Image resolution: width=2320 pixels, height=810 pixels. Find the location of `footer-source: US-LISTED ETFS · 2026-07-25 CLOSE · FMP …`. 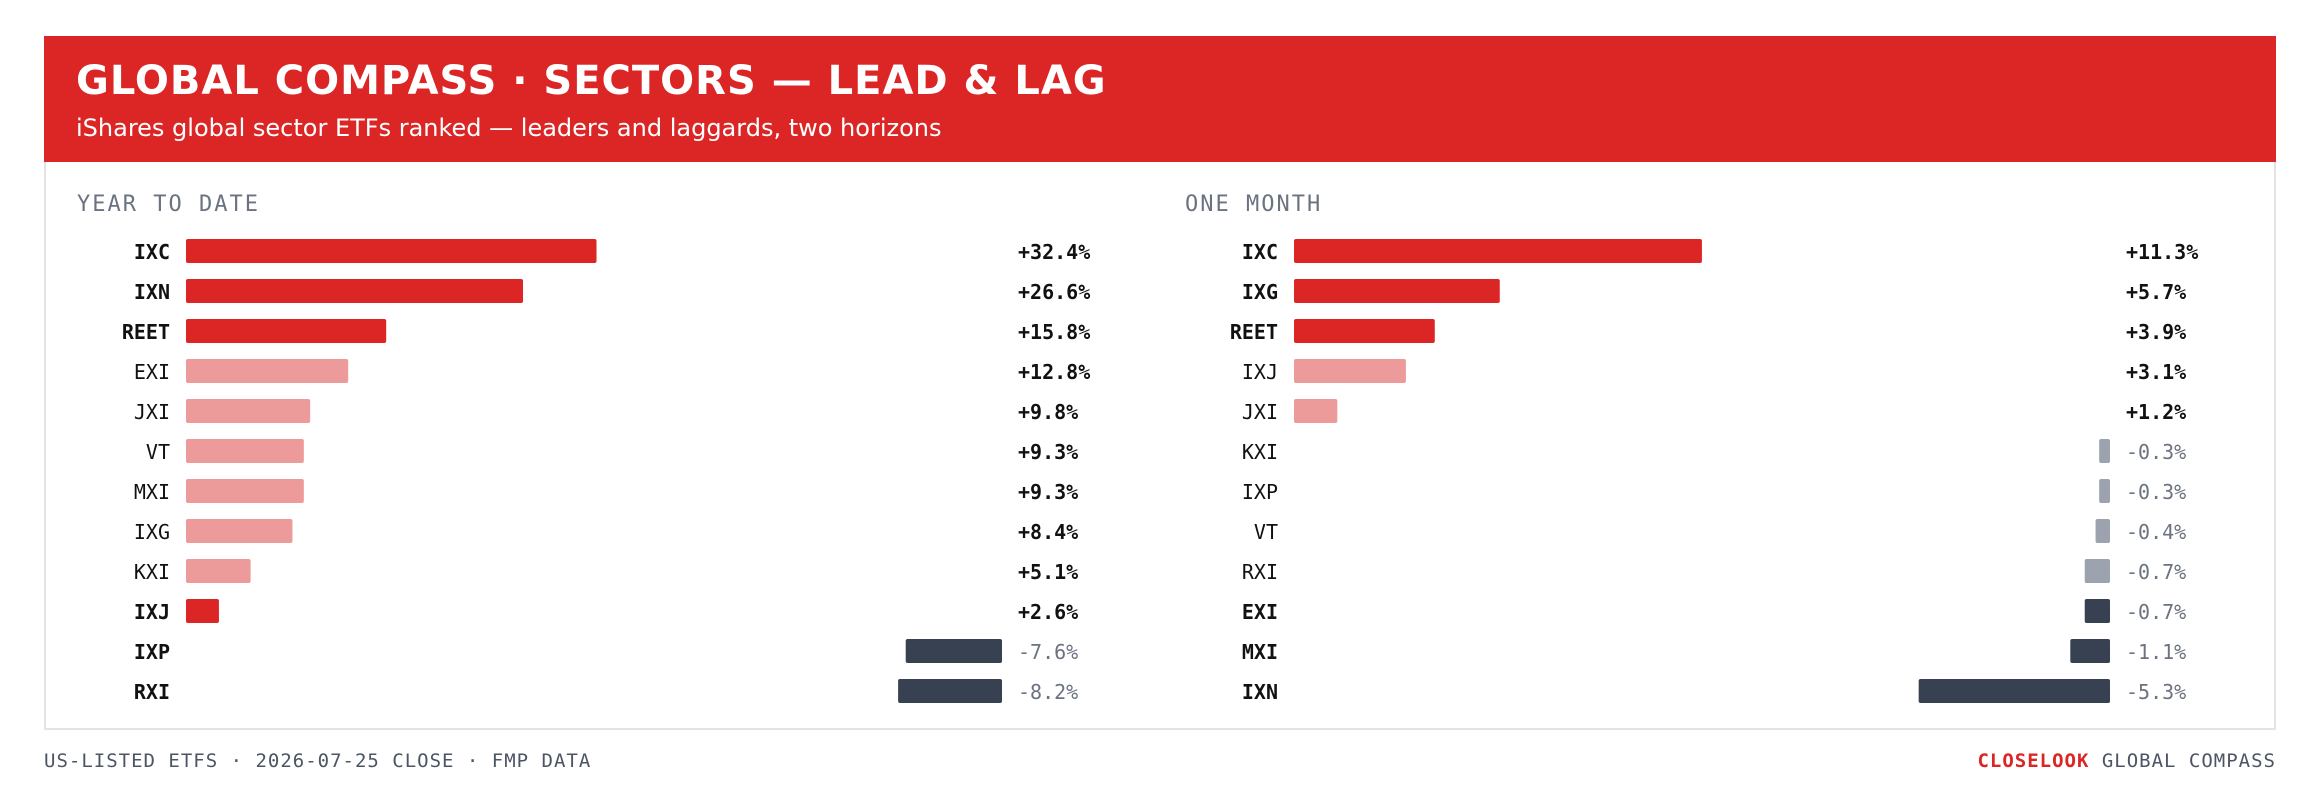

footer-source: US-LISTED ETFS · 2026-07-25 CLOSE · FMP … is located at coordinates (318, 761).